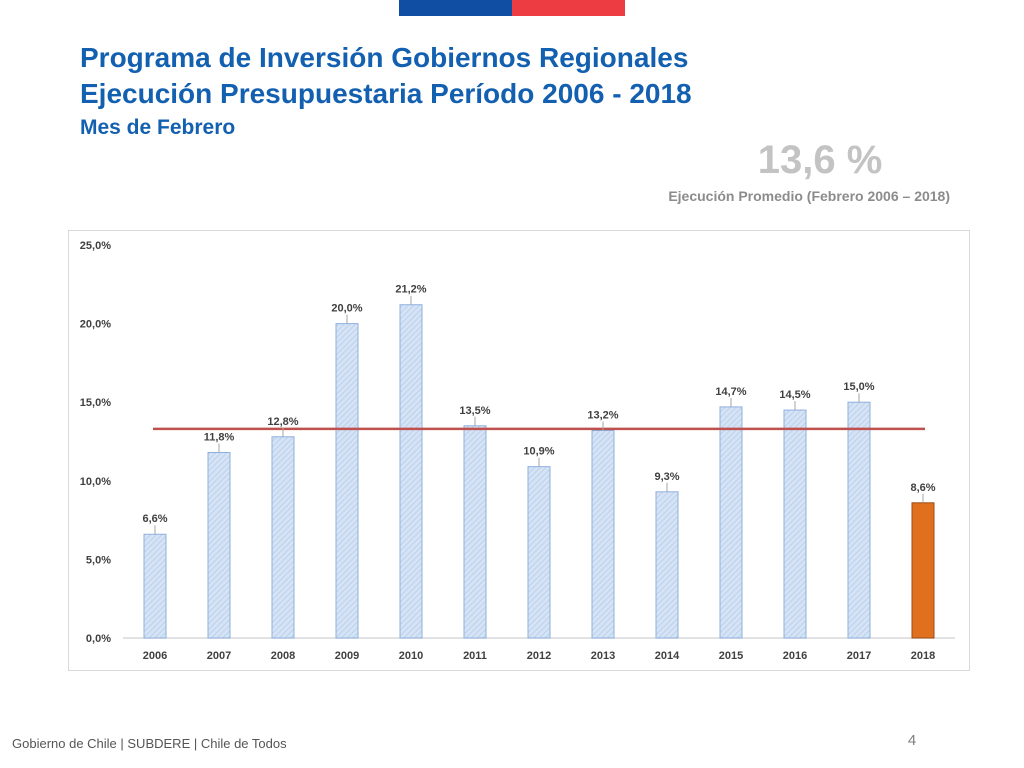  I want to click on x-tick-label: 2006, so click(155, 656).